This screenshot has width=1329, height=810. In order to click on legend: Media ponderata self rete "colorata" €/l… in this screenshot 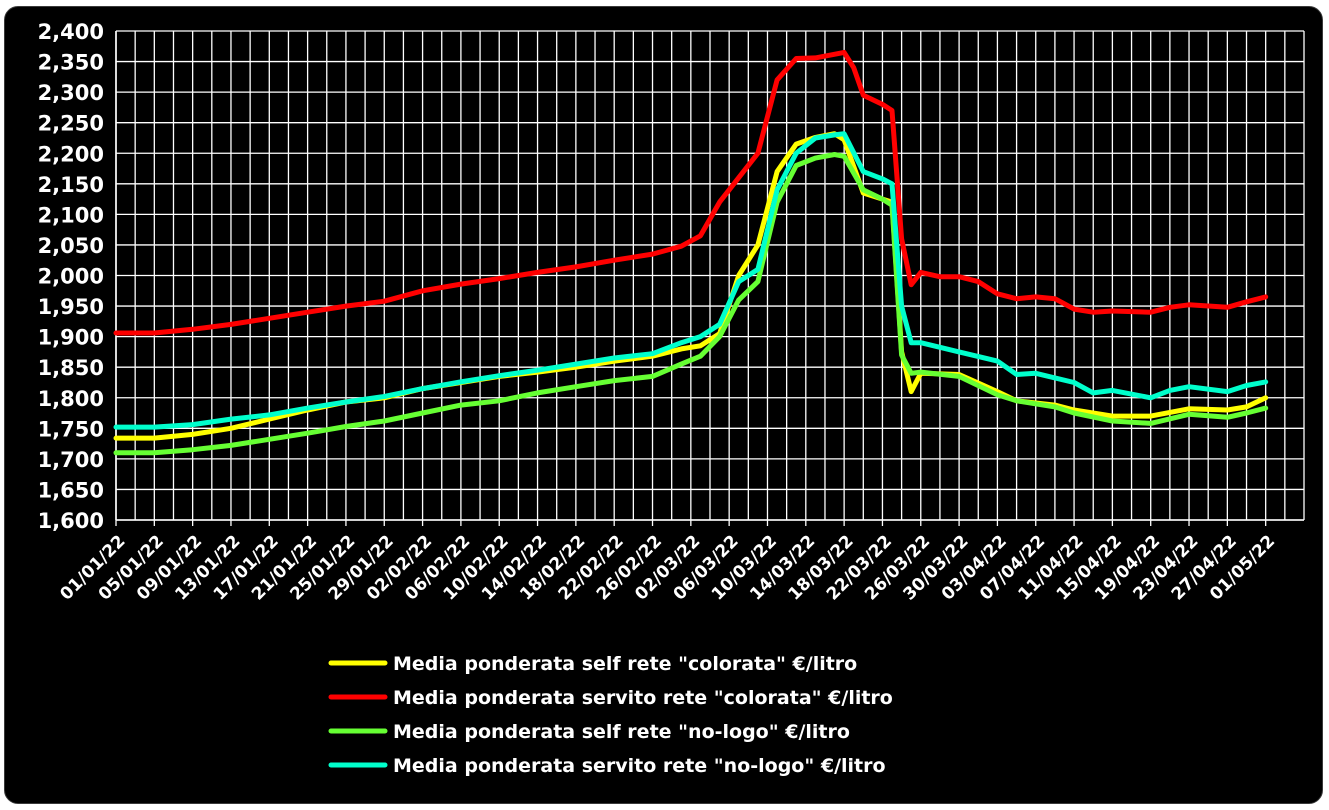, I will do `click(610, 715)`.